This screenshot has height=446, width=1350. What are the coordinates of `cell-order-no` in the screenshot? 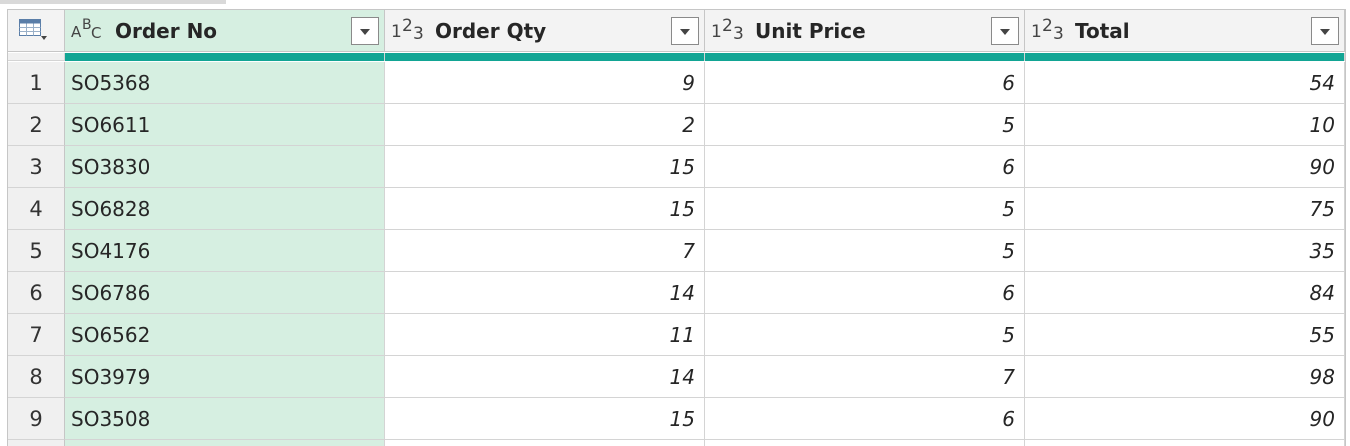 It's located at (225, 443).